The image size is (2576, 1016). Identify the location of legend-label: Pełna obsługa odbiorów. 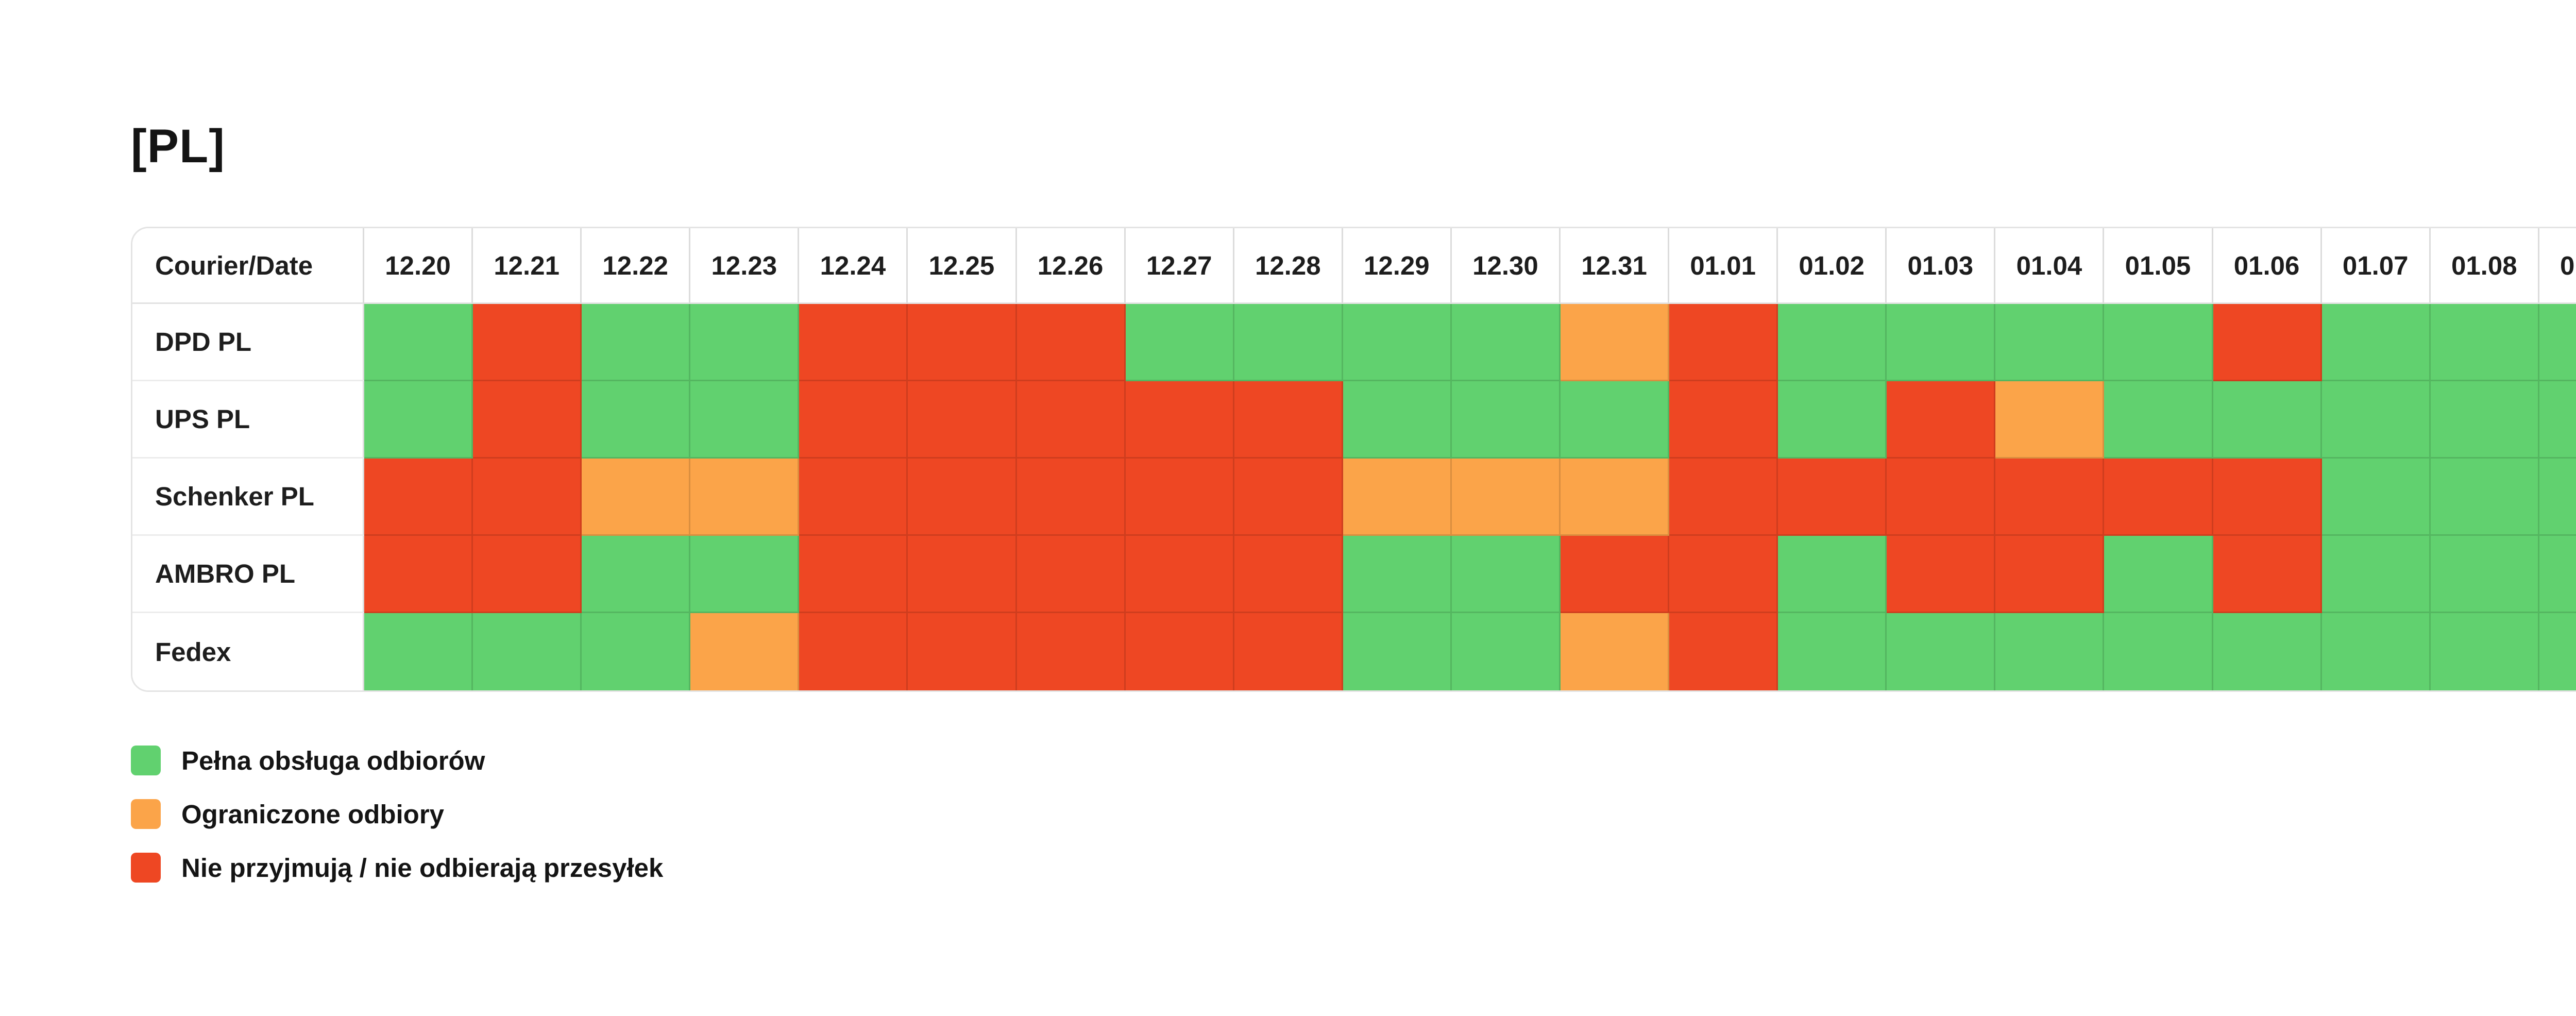
(333, 760).